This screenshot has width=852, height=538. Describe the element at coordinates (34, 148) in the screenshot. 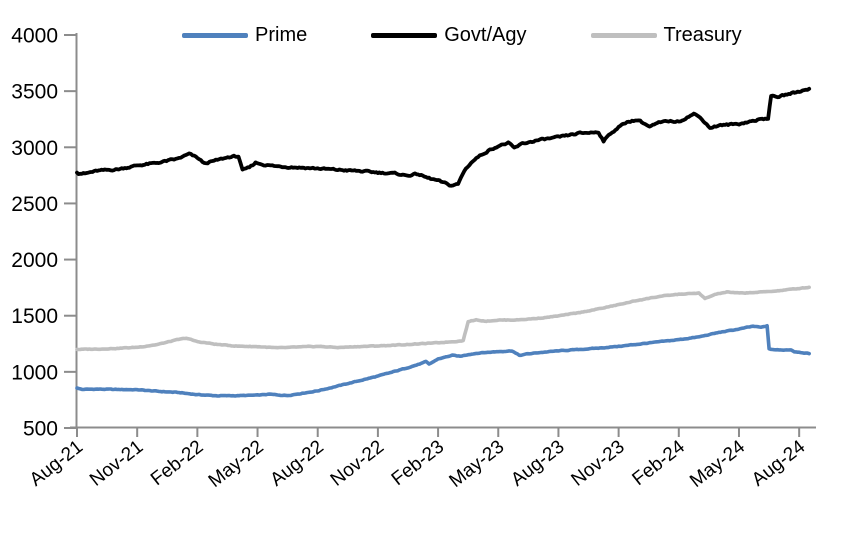

I see `y-tick-label: 3000` at that location.